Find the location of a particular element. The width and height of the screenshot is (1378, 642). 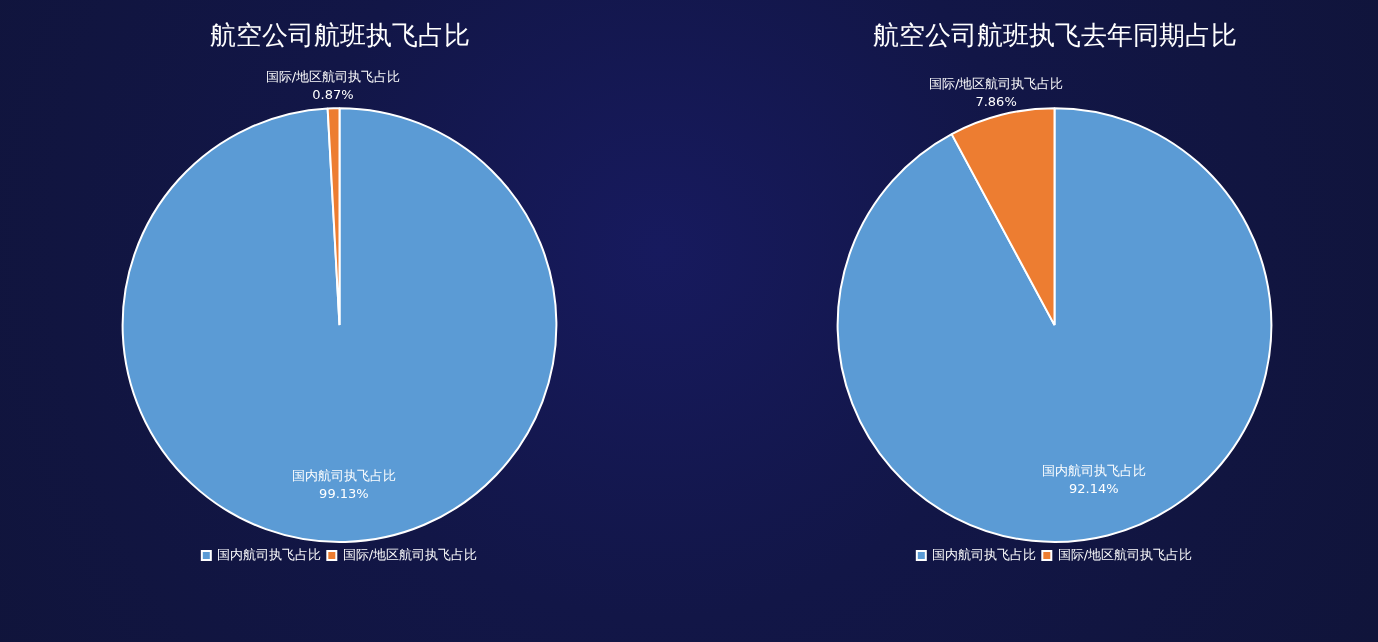

data-label: 0.87% is located at coordinates (333, 94).